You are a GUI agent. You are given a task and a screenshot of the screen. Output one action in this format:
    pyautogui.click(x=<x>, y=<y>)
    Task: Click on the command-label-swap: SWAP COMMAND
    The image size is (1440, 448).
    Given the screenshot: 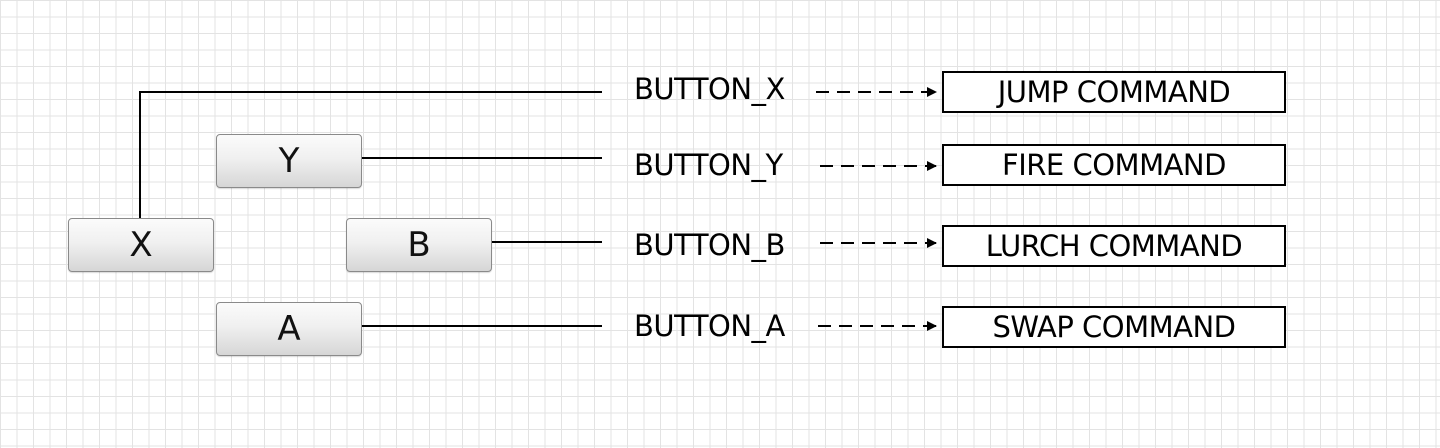 What is the action you would take?
    pyautogui.click(x=1114, y=327)
    